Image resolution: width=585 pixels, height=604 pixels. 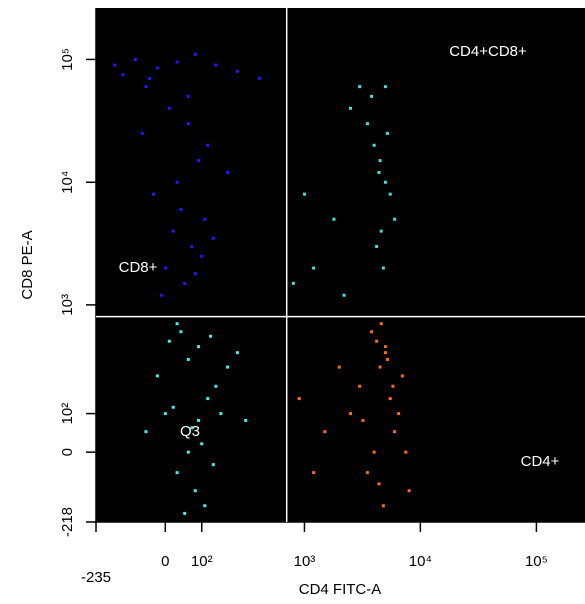 I want to click on y-tick-label: 0, so click(x=67, y=452).